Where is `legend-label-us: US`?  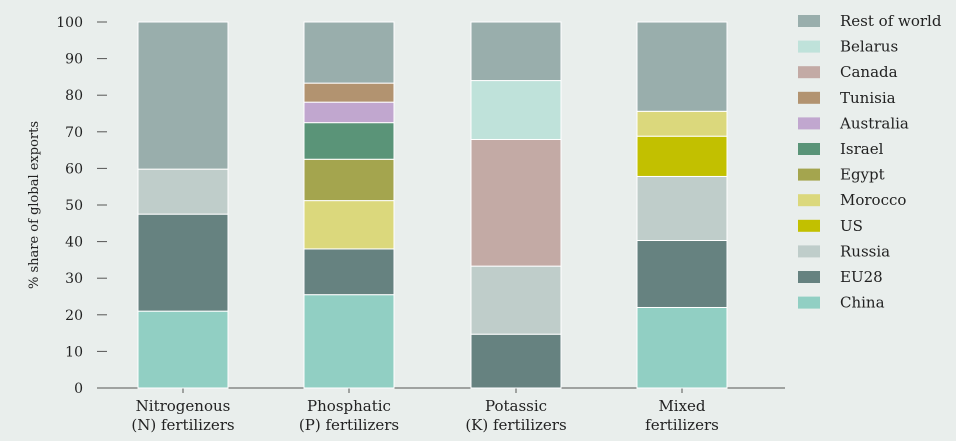 legend-label-us: US is located at coordinates (851, 226).